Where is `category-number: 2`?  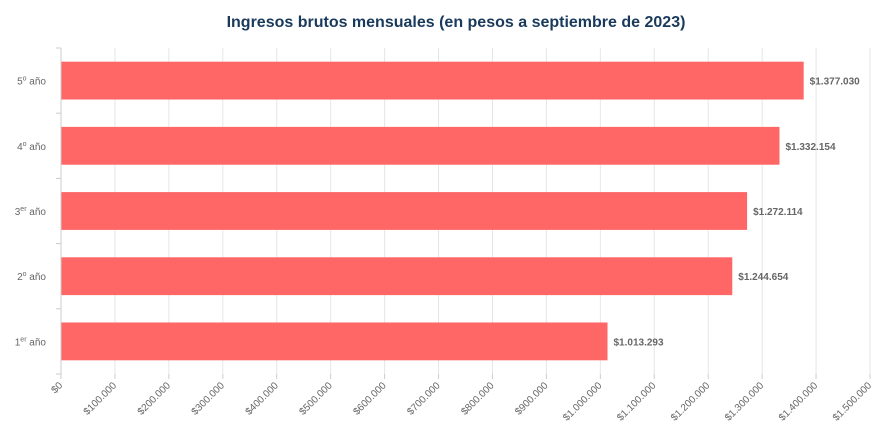
category-number: 2 is located at coordinates (20, 277).